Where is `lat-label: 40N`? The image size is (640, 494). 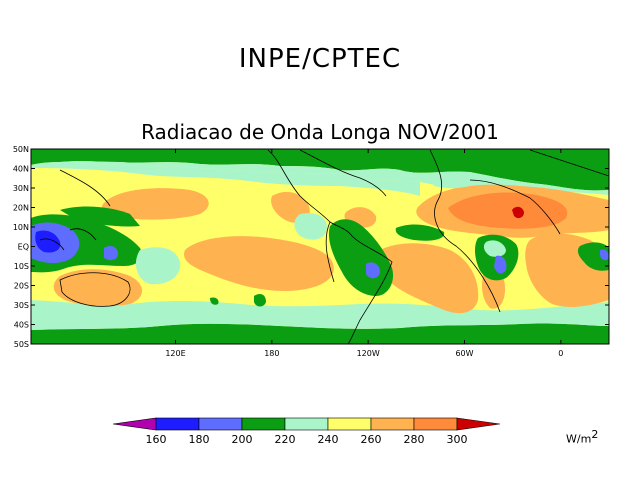
lat-label: 40N is located at coordinates (21, 169).